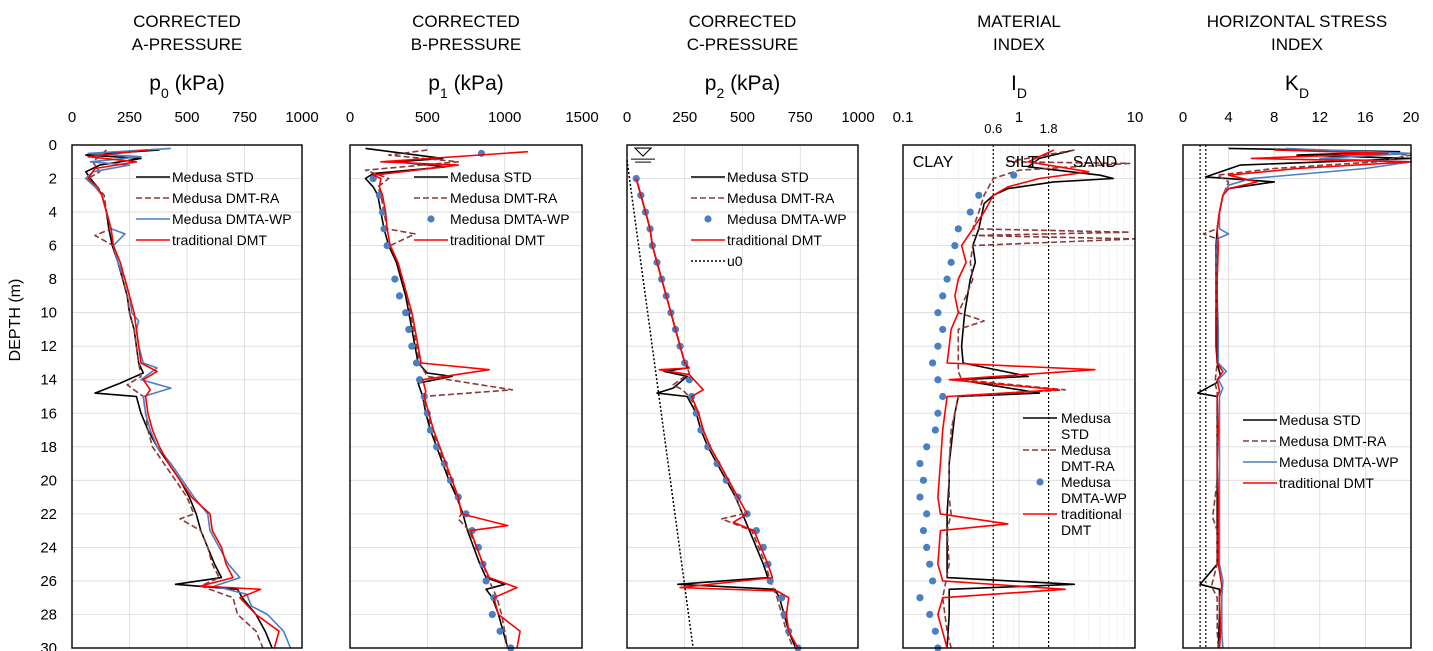 This screenshot has height=651, width=1433. Describe the element at coordinates (742, 117) in the screenshot. I see `x-tick-label: 500` at that location.